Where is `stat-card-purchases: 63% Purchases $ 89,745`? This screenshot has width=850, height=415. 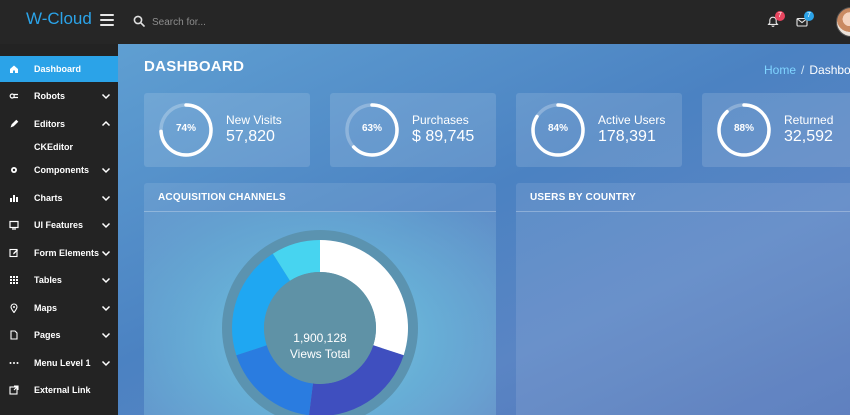
stat-card-purchases: 63% Purchases $ 89,745 is located at coordinates (413, 130).